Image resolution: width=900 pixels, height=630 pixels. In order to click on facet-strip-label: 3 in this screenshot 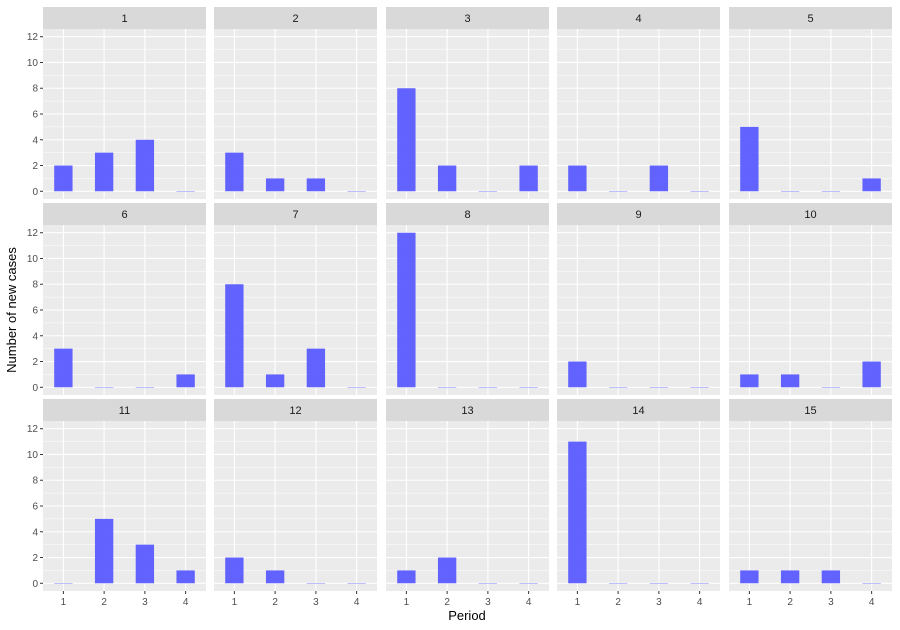, I will do `click(467, 19)`.